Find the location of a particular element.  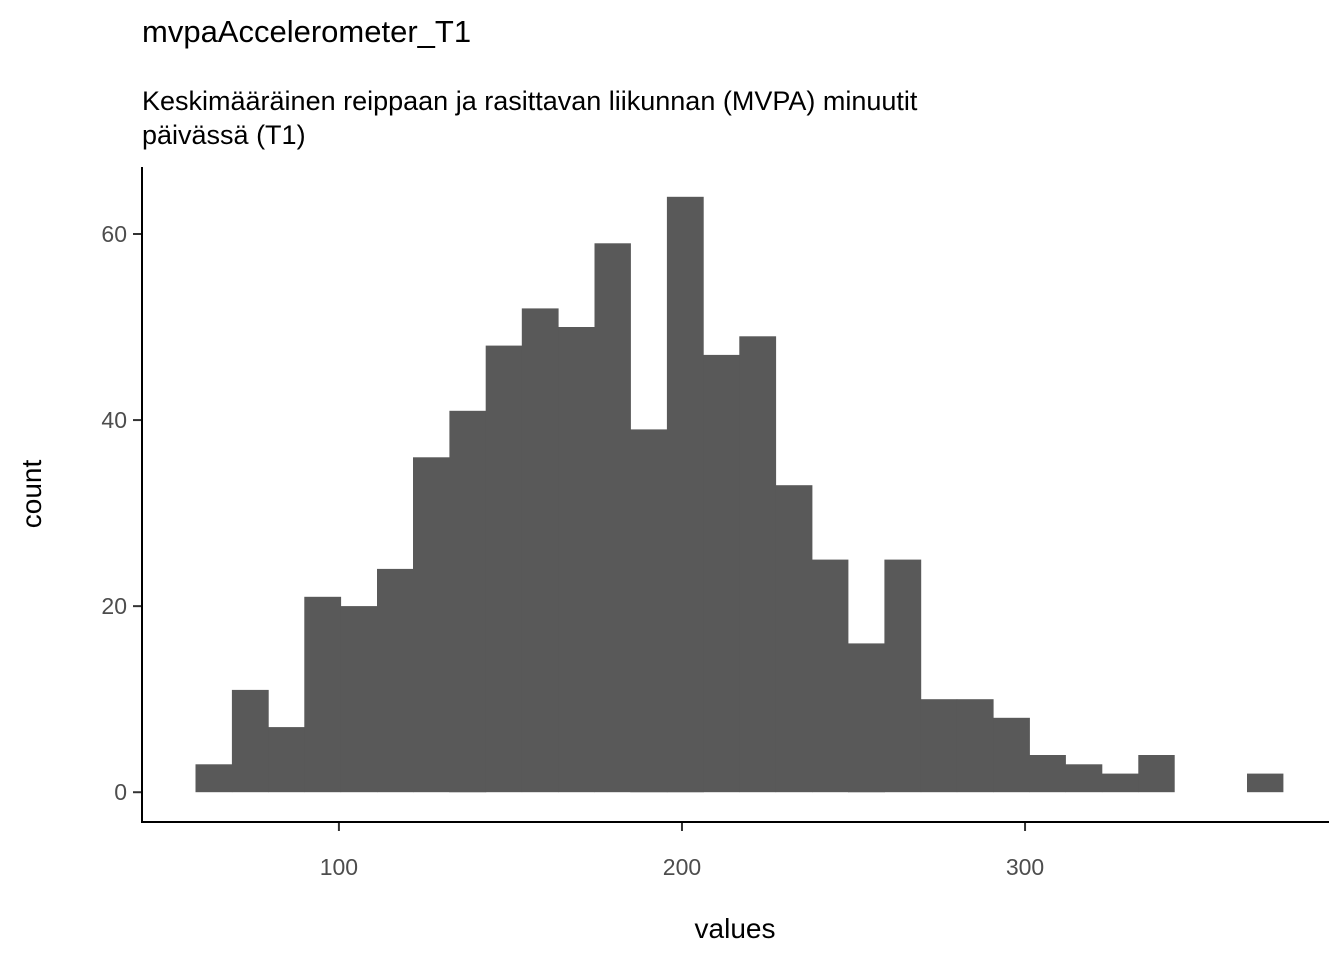

x-axis-title: values is located at coordinates (735, 928).